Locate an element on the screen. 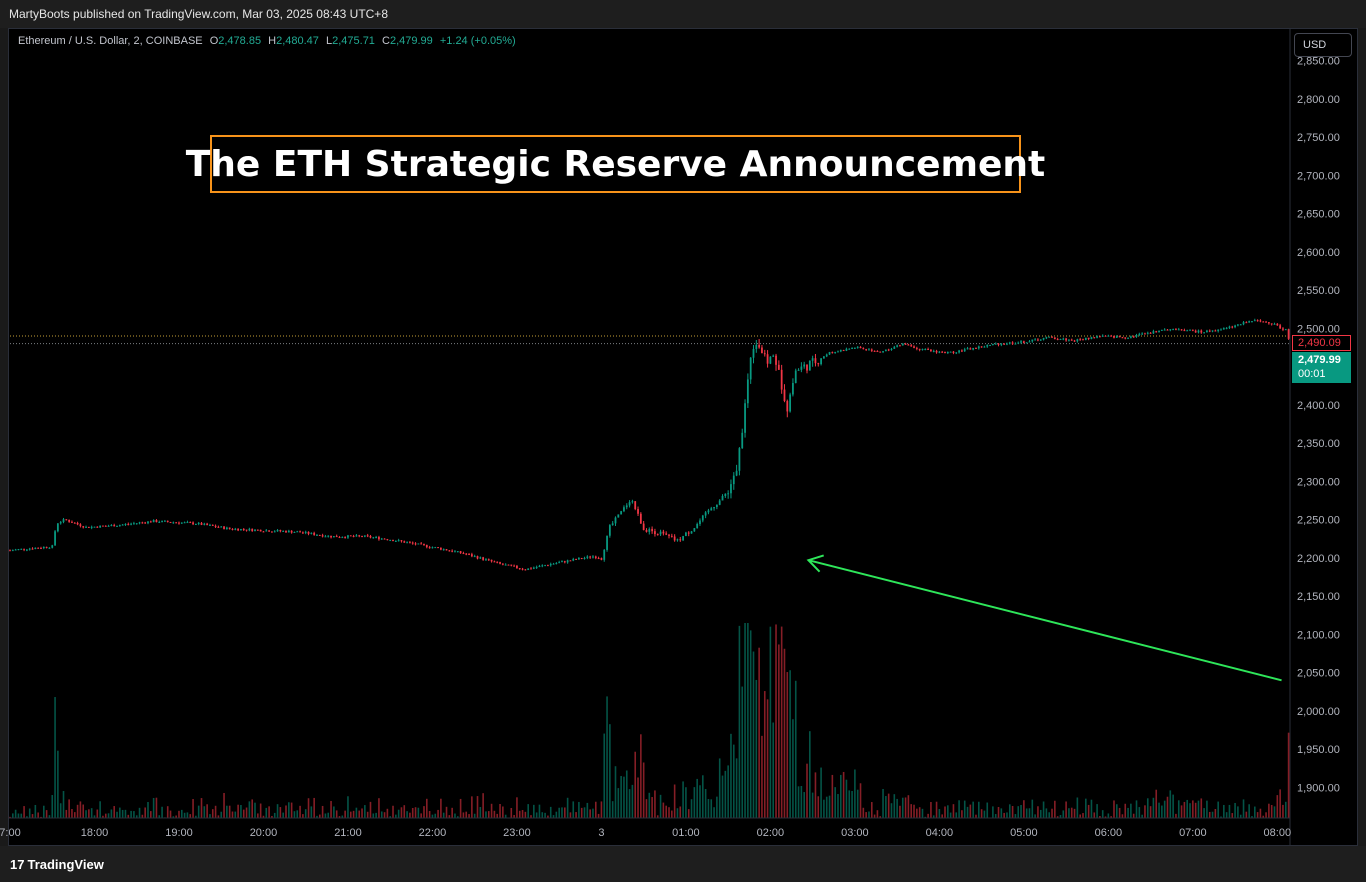 Image resolution: width=1366 pixels, height=882 pixels. close-label: C is located at coordinates (386, 41).